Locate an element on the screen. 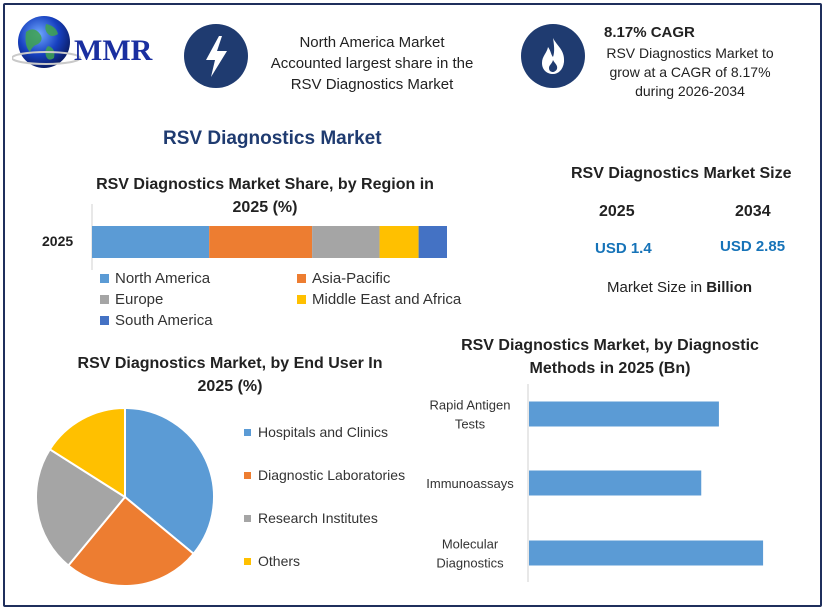 This screenshot has width=825, height=610. end-user-legend-item-diagnostic-laboratories: Diagnostic Laboratories is located at coordinates (334, 475).